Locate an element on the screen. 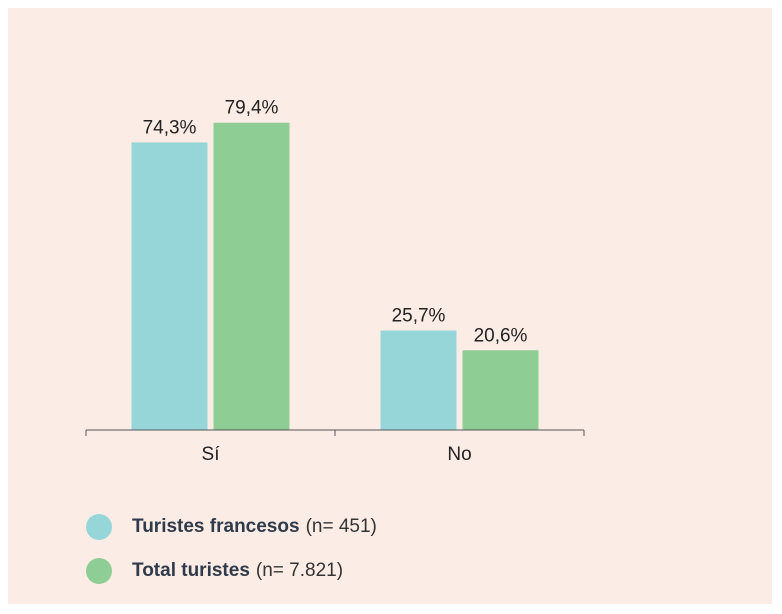 The image size is (782, 614). x-tick-label-no: No is located at coordinates (459, 454).